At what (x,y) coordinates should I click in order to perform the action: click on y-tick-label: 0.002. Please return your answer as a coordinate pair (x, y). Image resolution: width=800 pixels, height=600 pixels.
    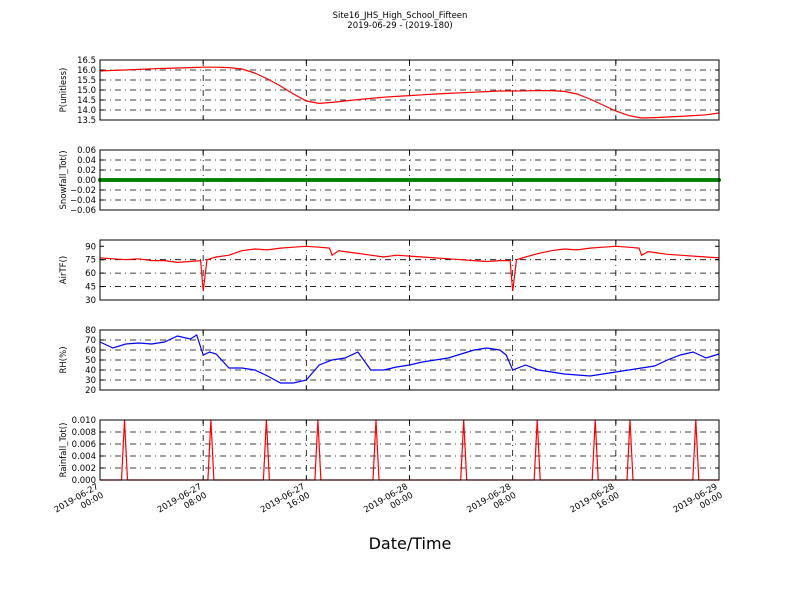
    Looking at the image, I should click on (84, 469).